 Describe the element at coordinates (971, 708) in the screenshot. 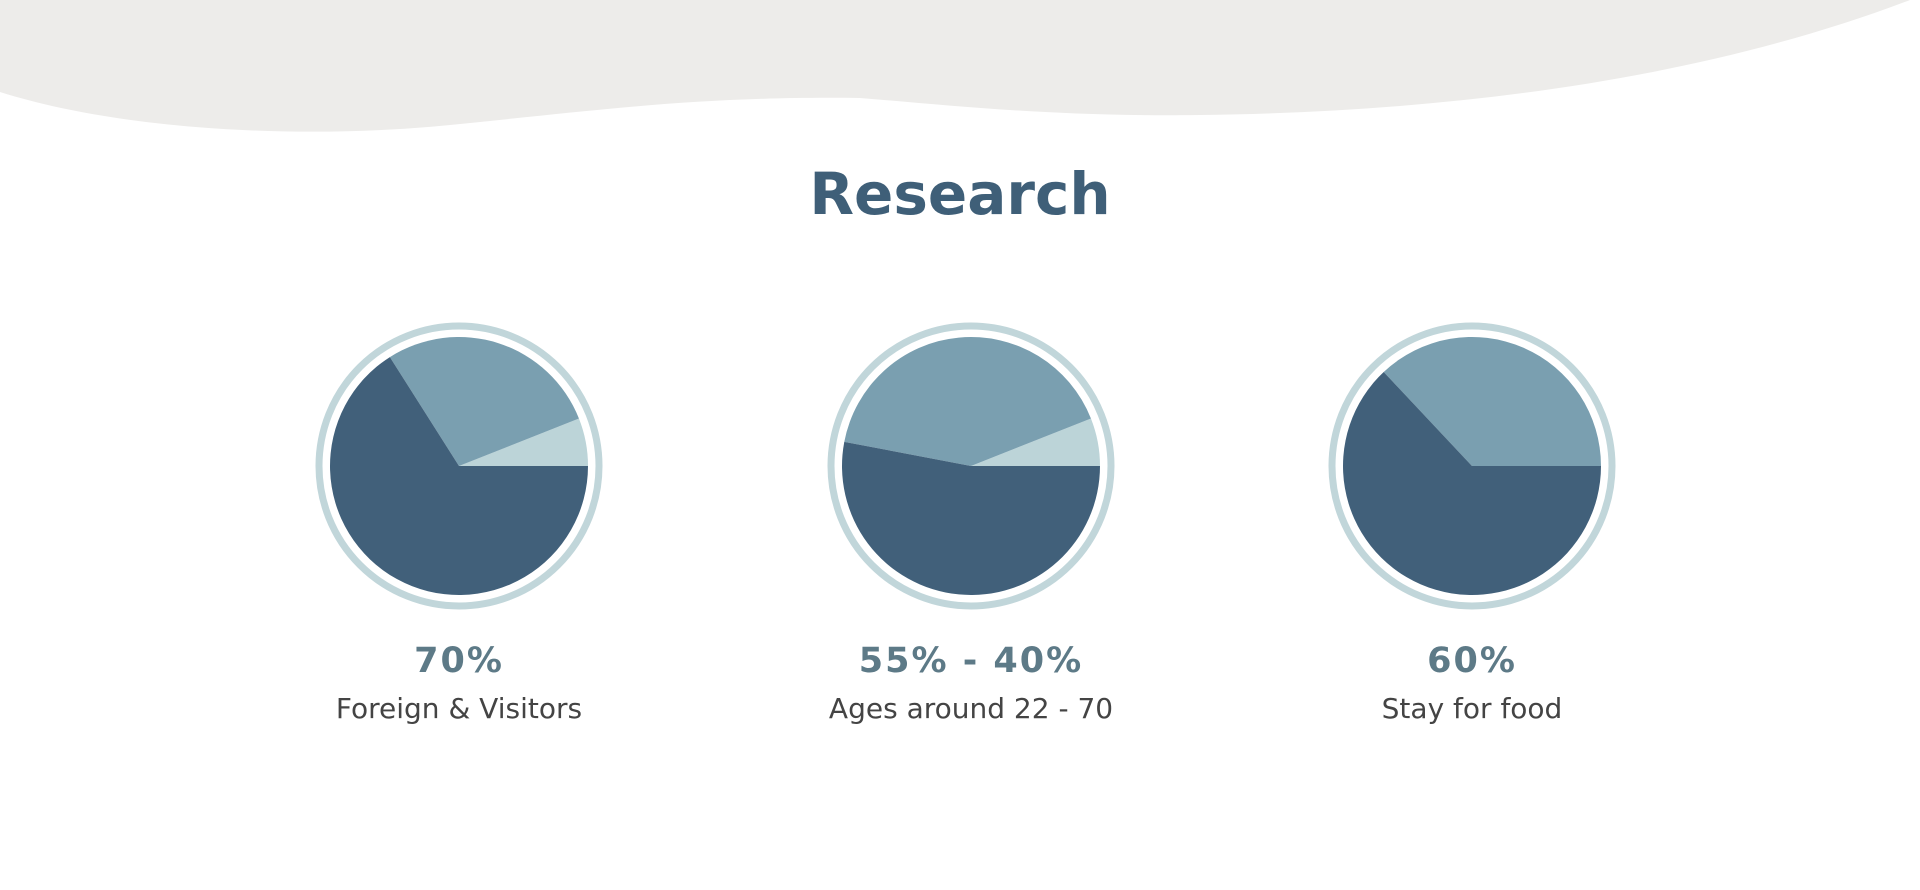

I see `stat-caption: Ages around 22 - 70` at that location.